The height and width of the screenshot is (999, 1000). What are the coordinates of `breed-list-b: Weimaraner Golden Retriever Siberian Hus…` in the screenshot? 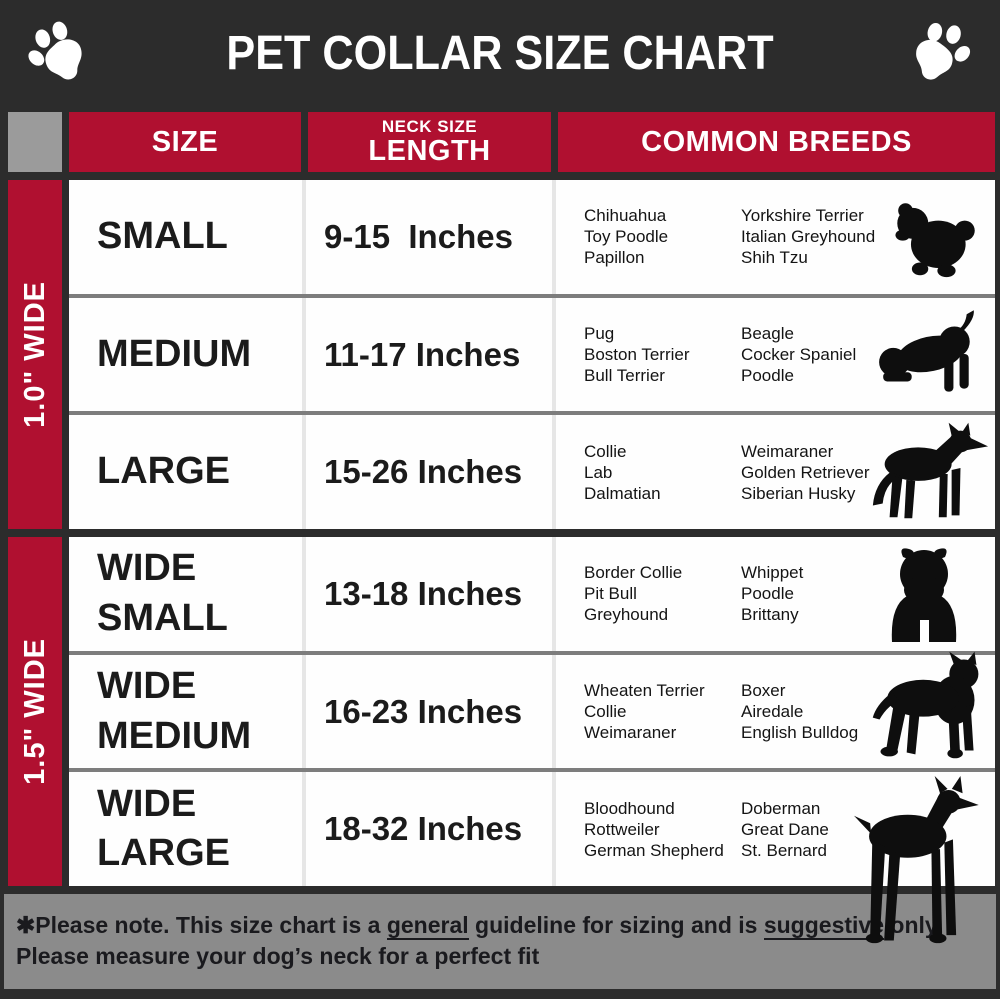 It's located at (805, 472).